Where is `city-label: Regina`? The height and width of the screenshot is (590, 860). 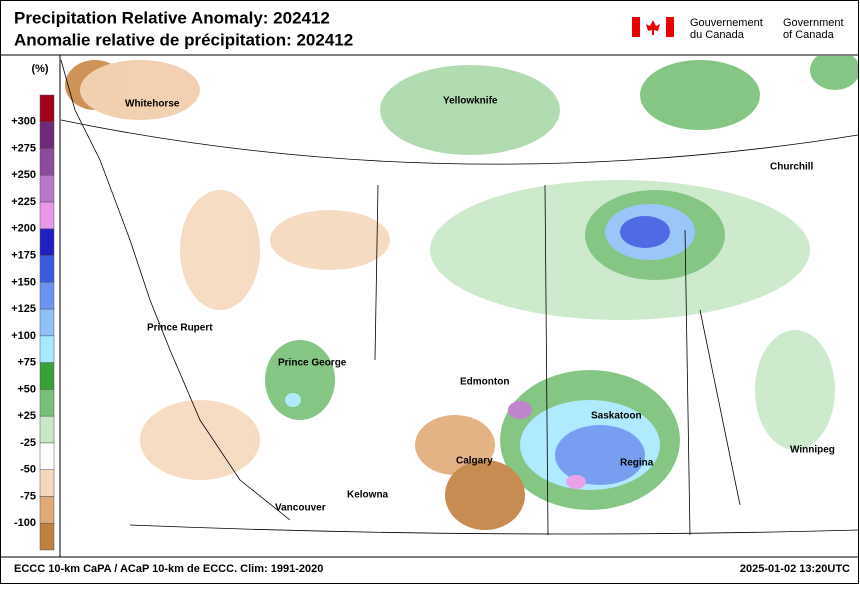
city-label: Regina is located at coordinates (637, 463).